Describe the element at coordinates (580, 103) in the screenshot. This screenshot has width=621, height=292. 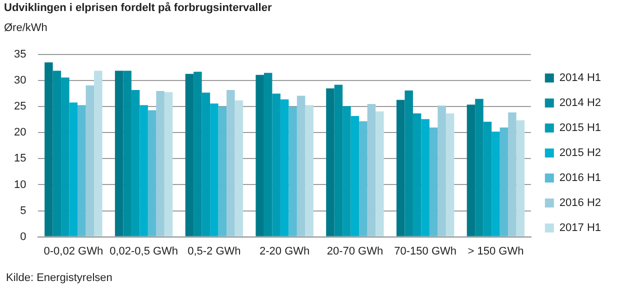
I see `legend-label: 2014 H2` at that location.